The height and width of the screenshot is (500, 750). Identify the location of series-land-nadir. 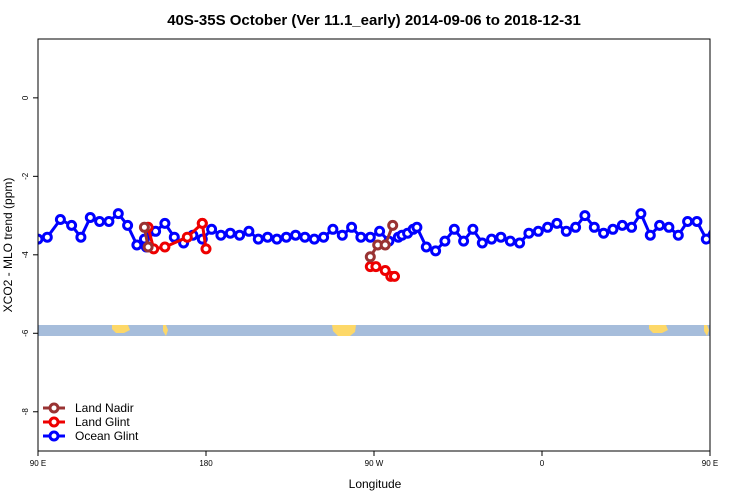
(268, 241).